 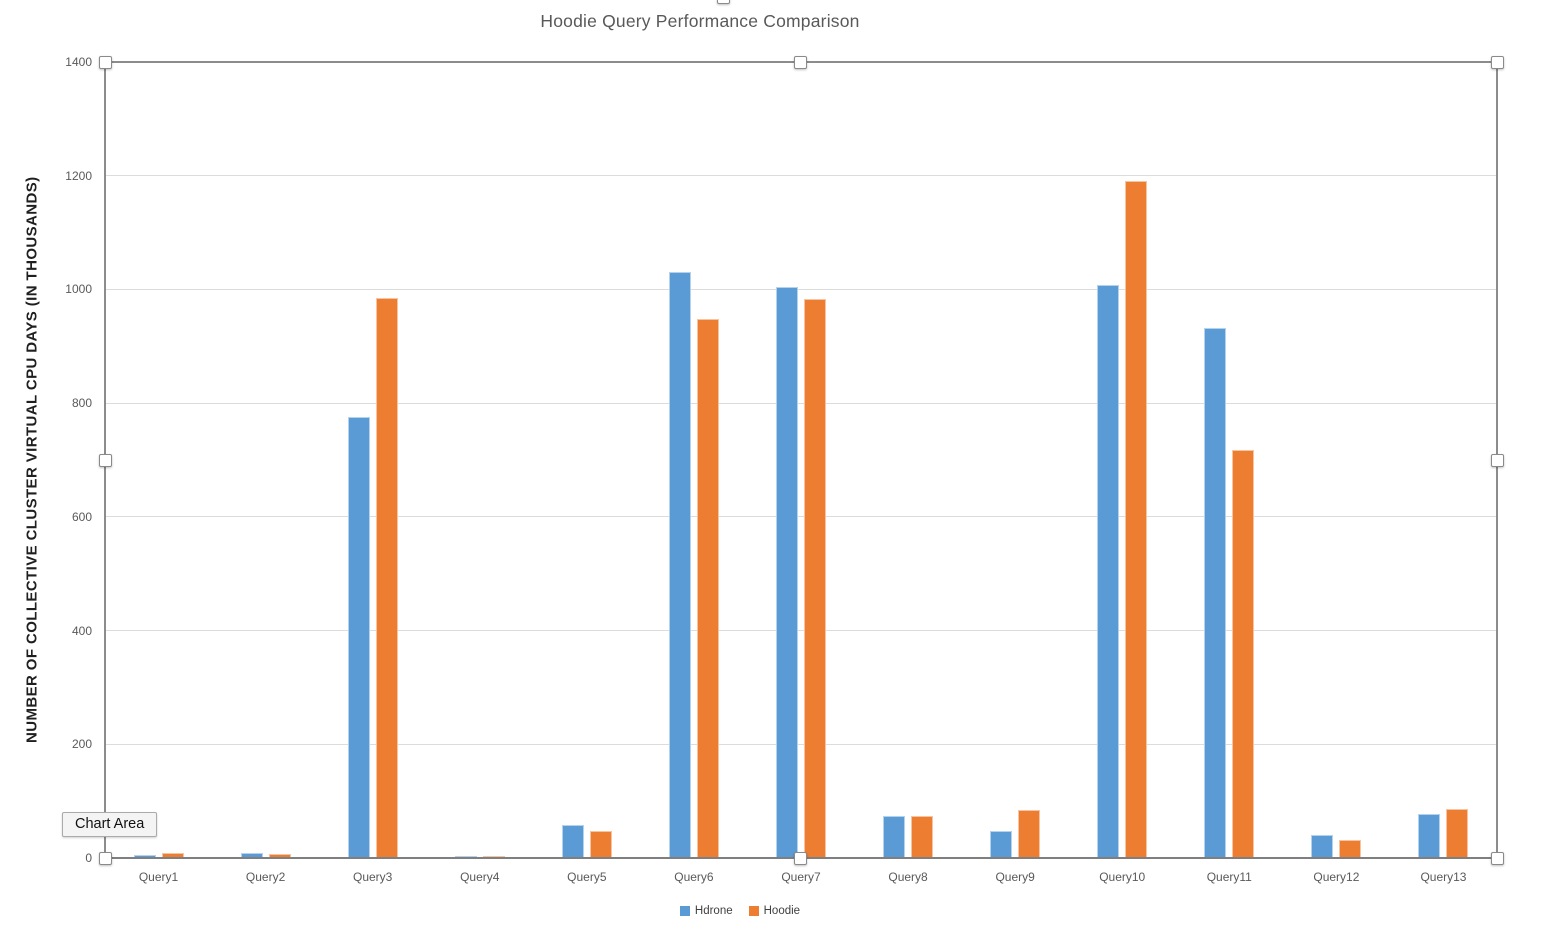 What do you see at coordinates (600, 844) in the screenshot?
I see `bar-hoodie-query5` at bounding box center [600, 844].